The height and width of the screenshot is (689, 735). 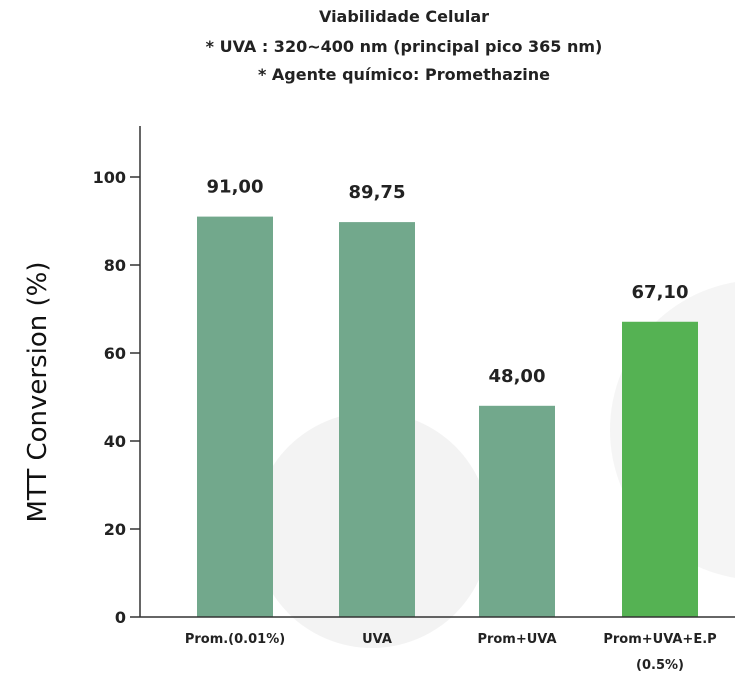 I want to click on y-tick-label: 60, so click(x=115, y=353).